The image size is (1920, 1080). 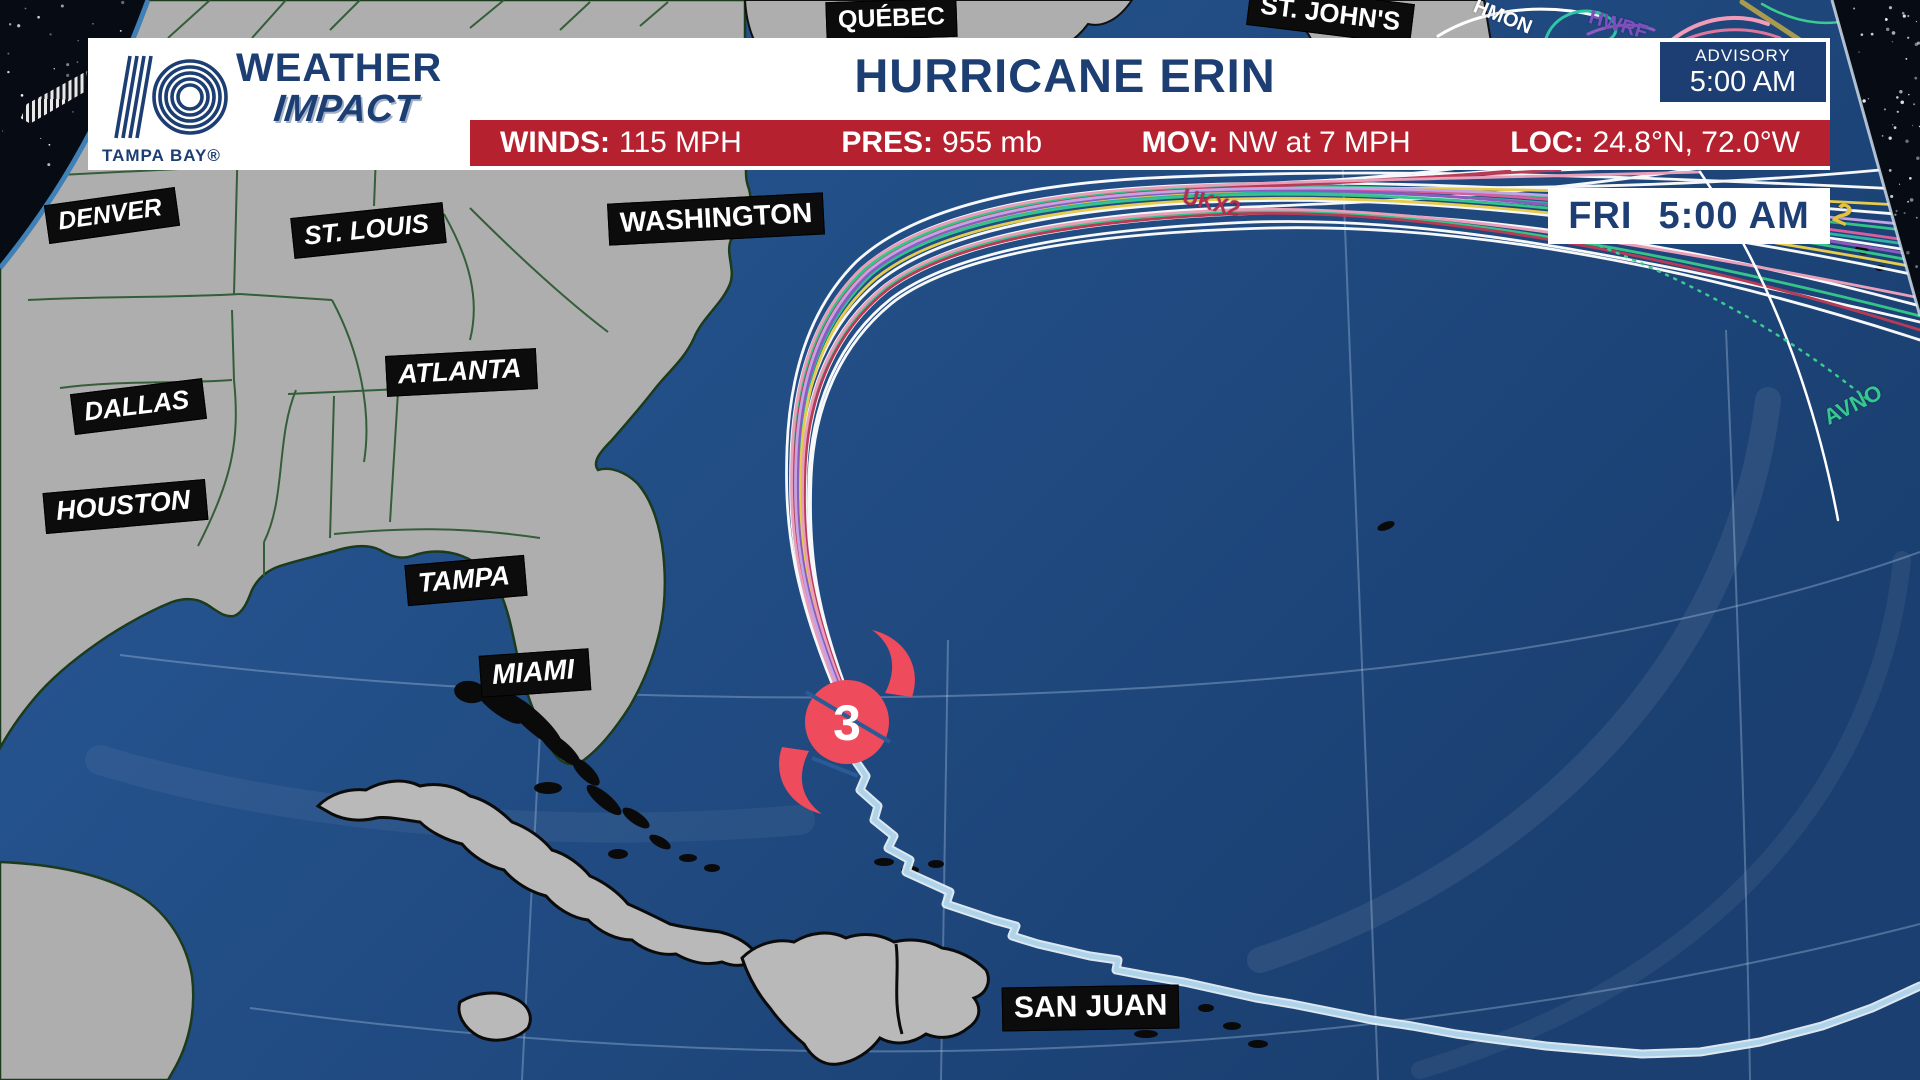 What do you see at coordinates (345, 109) in the screenshot?
I see `brand-impact: IMPACT` at bounding box center [345, 109].